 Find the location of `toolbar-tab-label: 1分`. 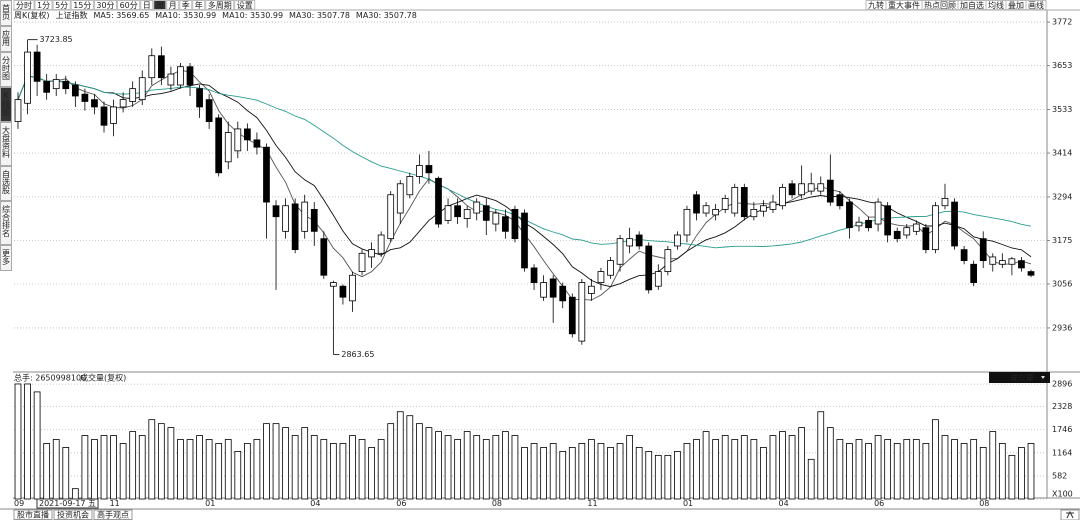

toolbar-tab-label: 1分 is located at coordinates (43, 5).